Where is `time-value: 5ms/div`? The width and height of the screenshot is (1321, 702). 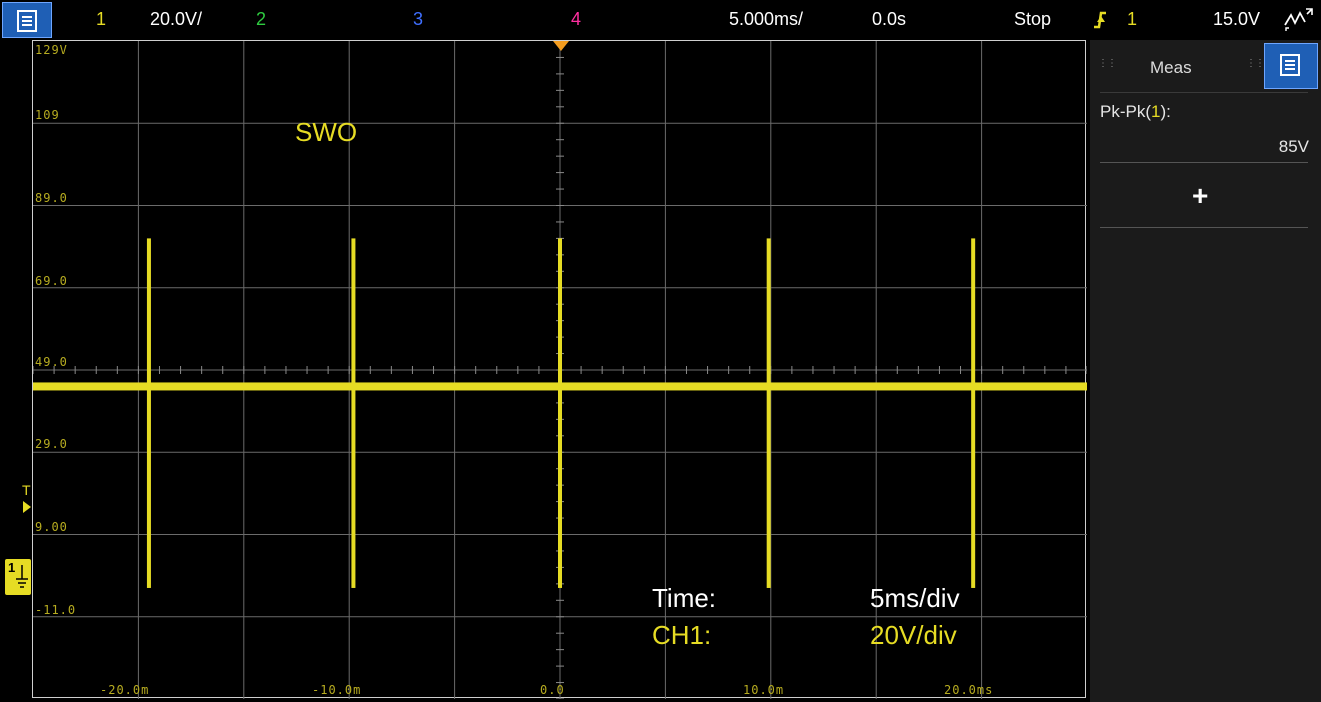 time-value: 5ms/div is located at coordinates (915, 598).